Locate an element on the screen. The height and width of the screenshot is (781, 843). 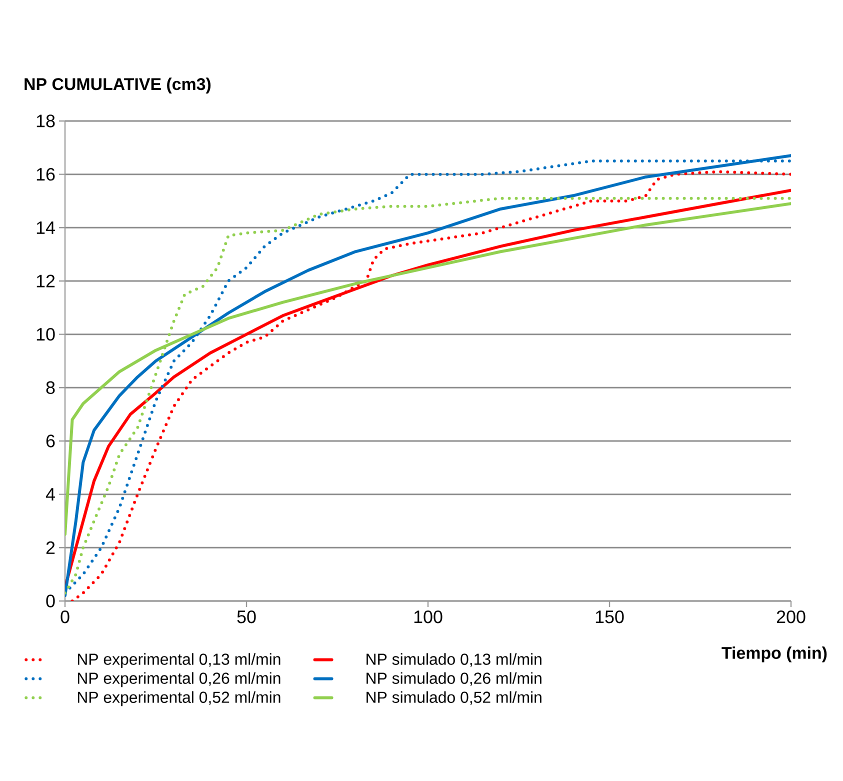
x-tick-label: 100 is located at coordinates (428, 617).